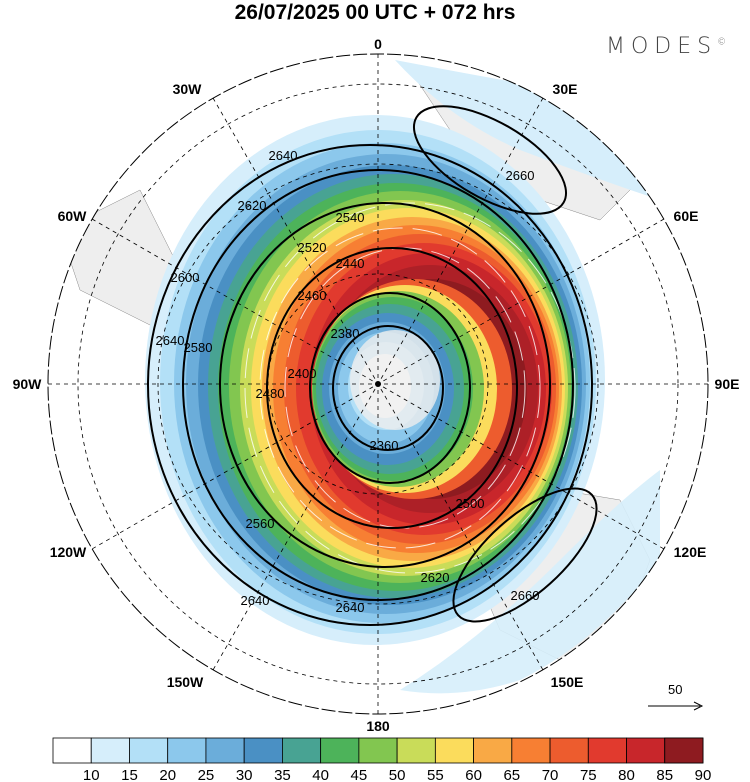 The width and height of the screenshot is (750, 782). What do you see at coordinates (698, 706) in the screenshot?
I see `reference-vector-arrowhead` at bounding box center [698, 706].